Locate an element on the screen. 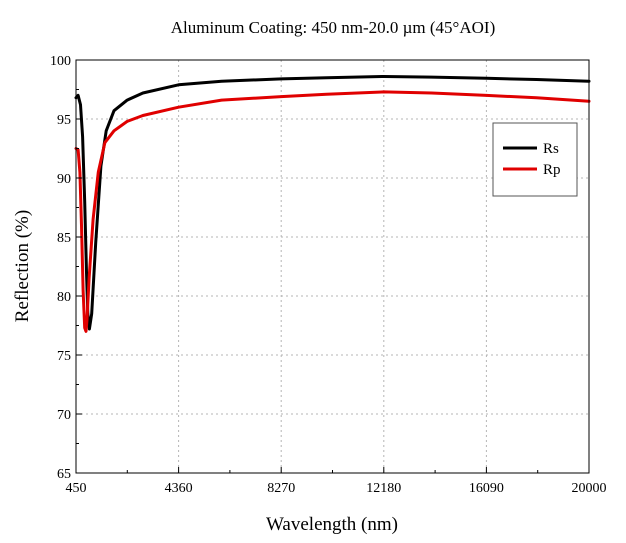 This screenshot has width=626, height=543. x-tick-label: 20000 is located at coordinates (589, 488).